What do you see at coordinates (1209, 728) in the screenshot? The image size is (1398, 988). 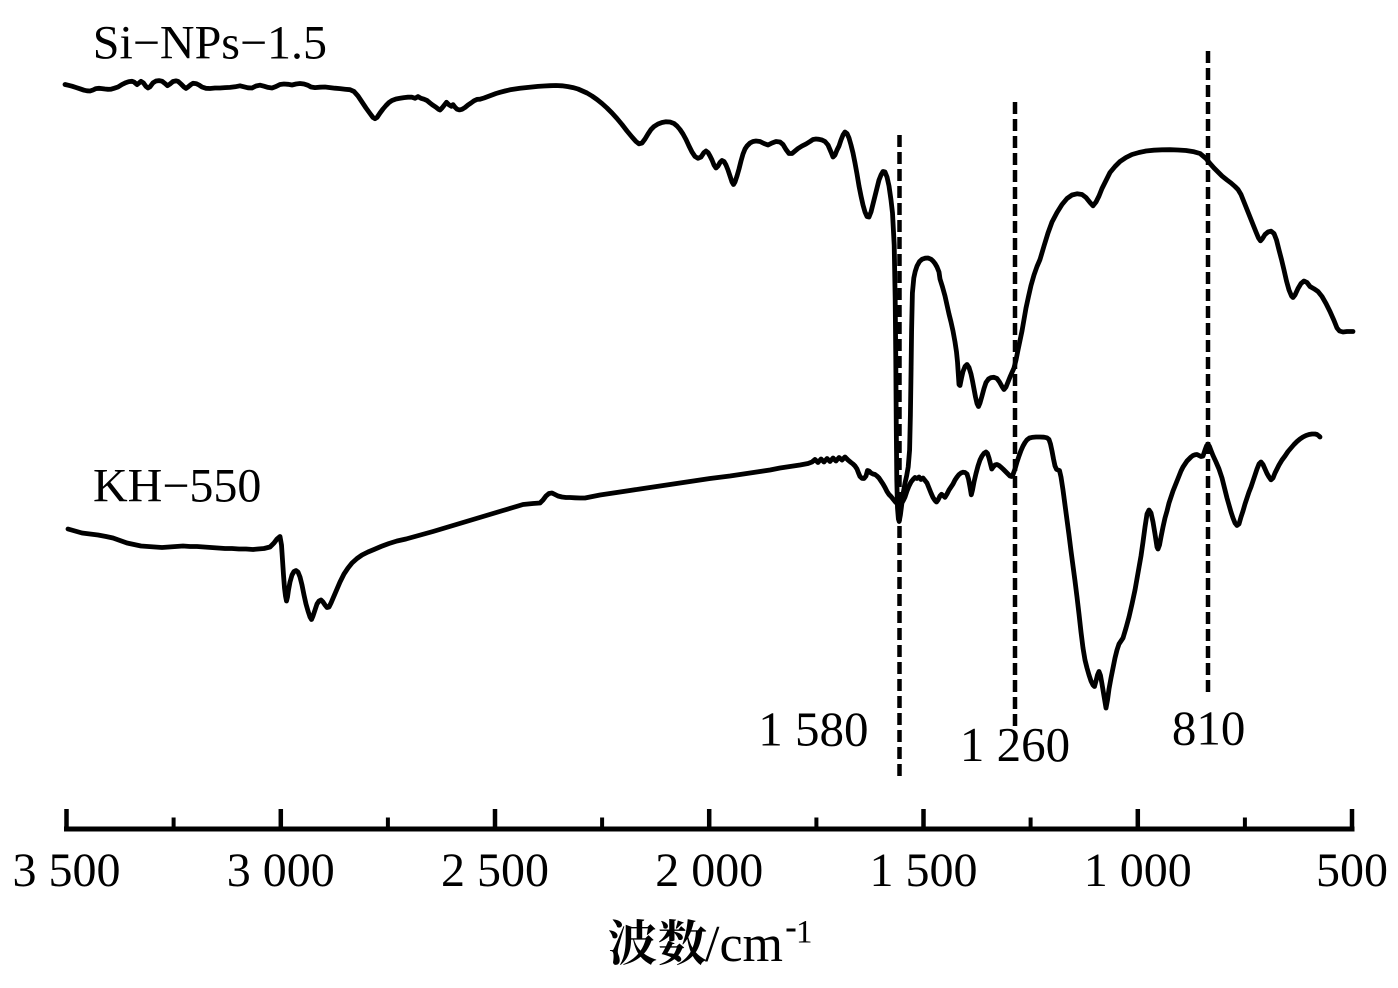 I see `svg-text: 810` at bounding box center [1209, 728].